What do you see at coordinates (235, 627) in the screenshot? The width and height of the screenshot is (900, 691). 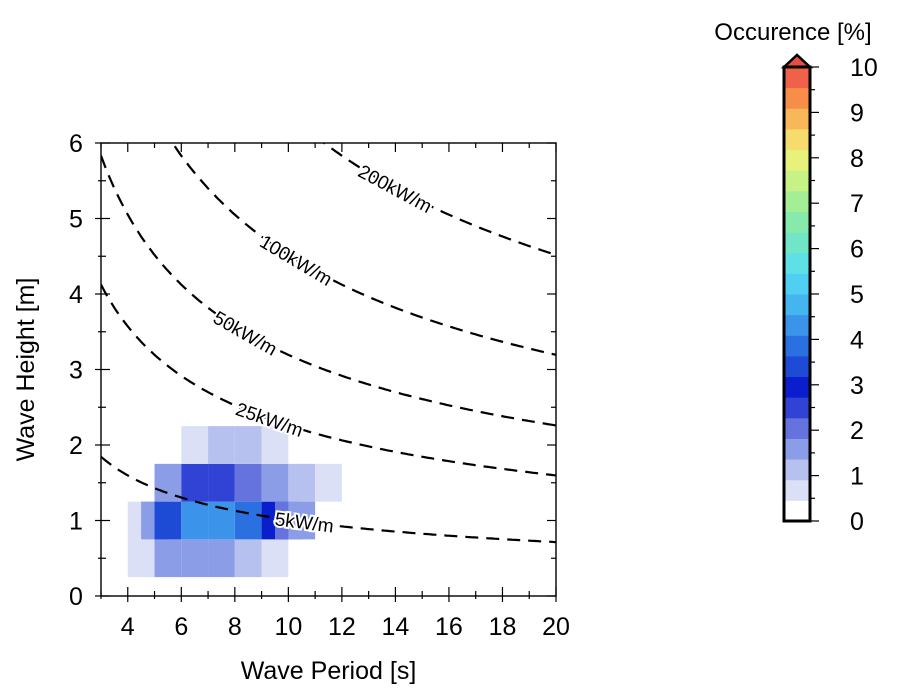 I see `x-tick-label: 8` at bounding box center [235, 627].